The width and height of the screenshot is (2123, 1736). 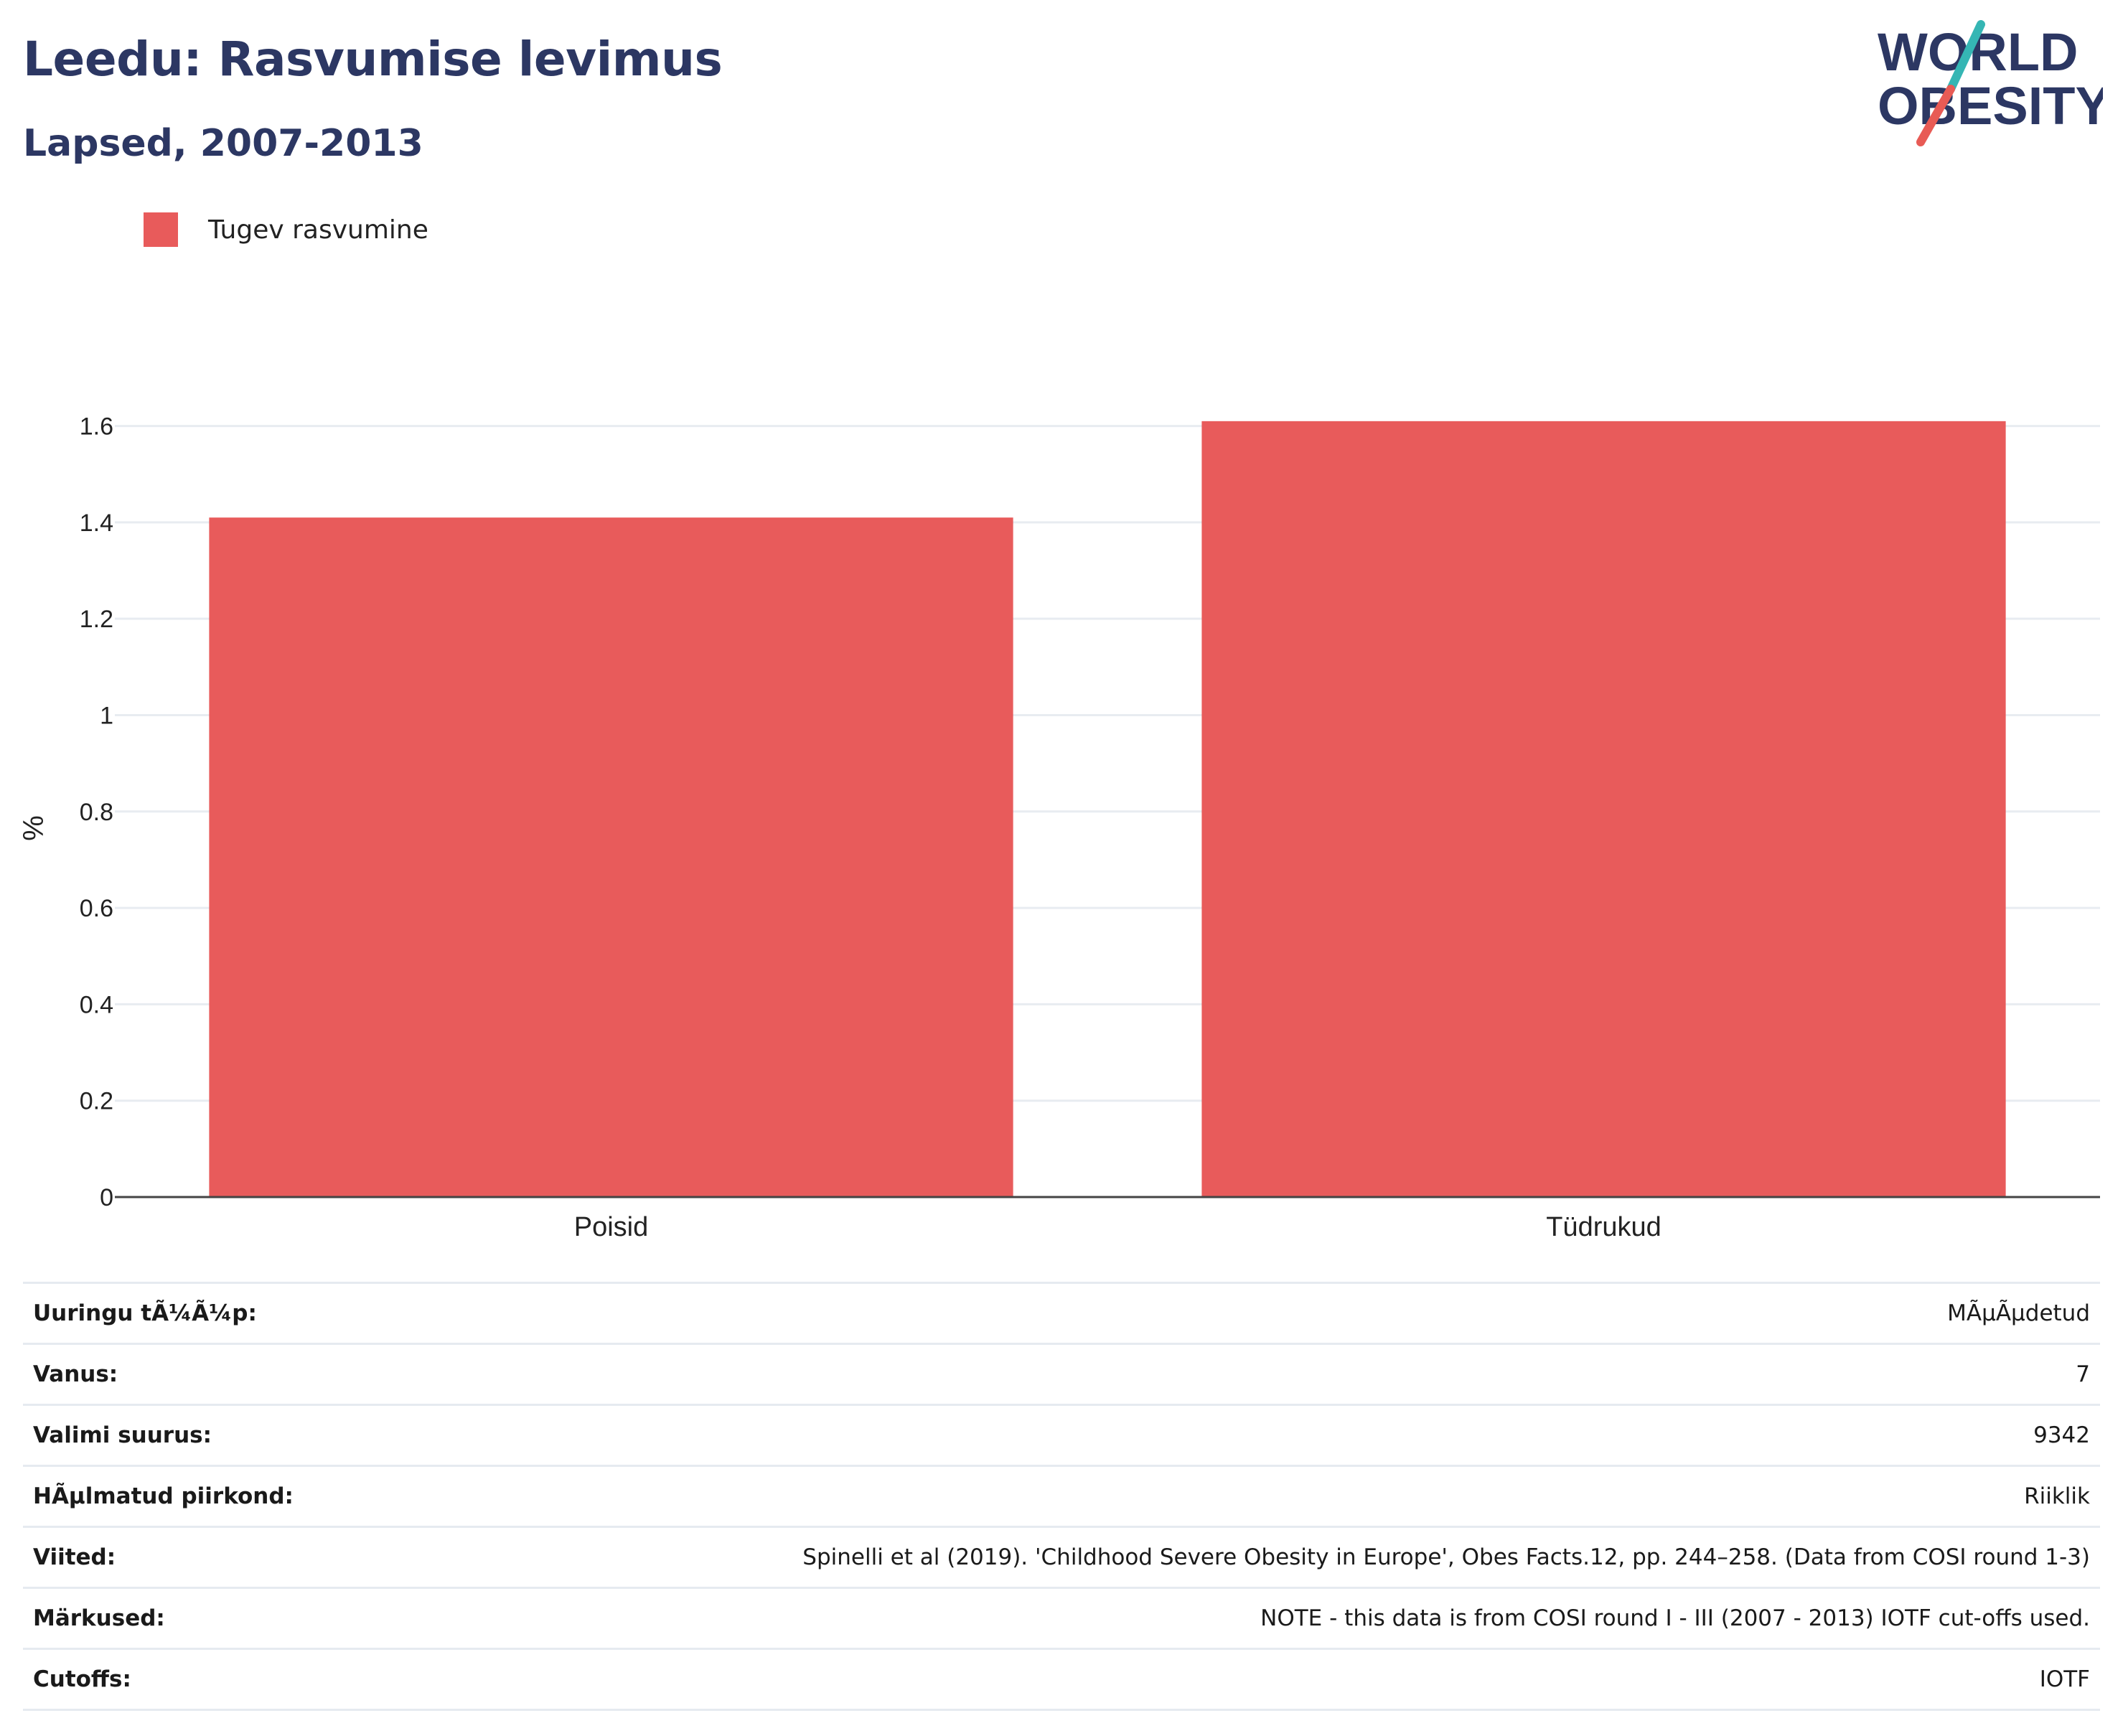 What do you see at coordinates (1935, 115) in the screenshot?
I see `logo-slash-bottom` at bounding box center [1935, 115].